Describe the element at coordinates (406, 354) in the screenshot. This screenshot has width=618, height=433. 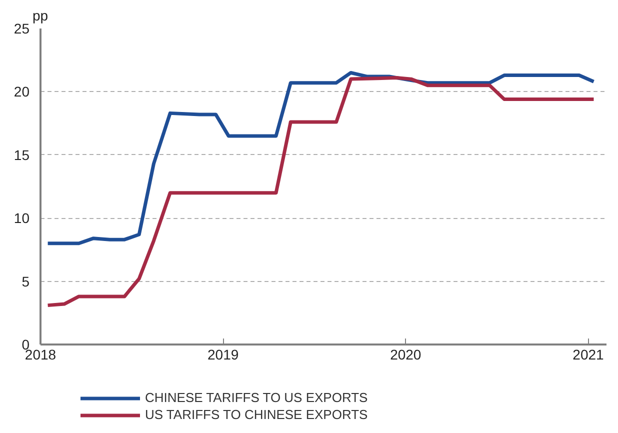
I see `x-tick-label: 2020` at that location.